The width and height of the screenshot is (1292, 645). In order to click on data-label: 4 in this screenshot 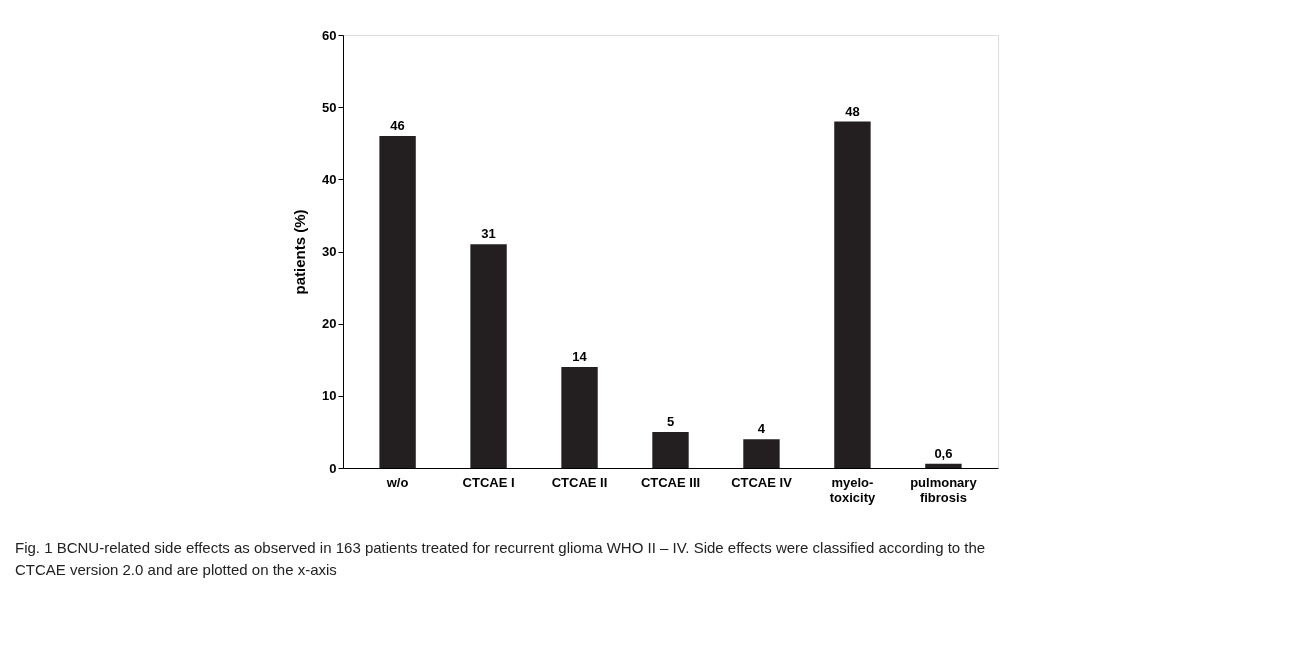, I will do `click(761, 429)`.